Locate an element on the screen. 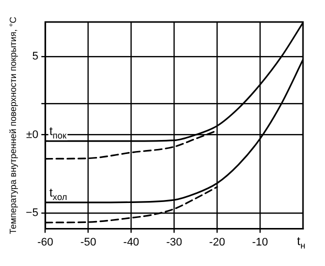  x-tick-label: -30 is located at coordinates (174, 242).